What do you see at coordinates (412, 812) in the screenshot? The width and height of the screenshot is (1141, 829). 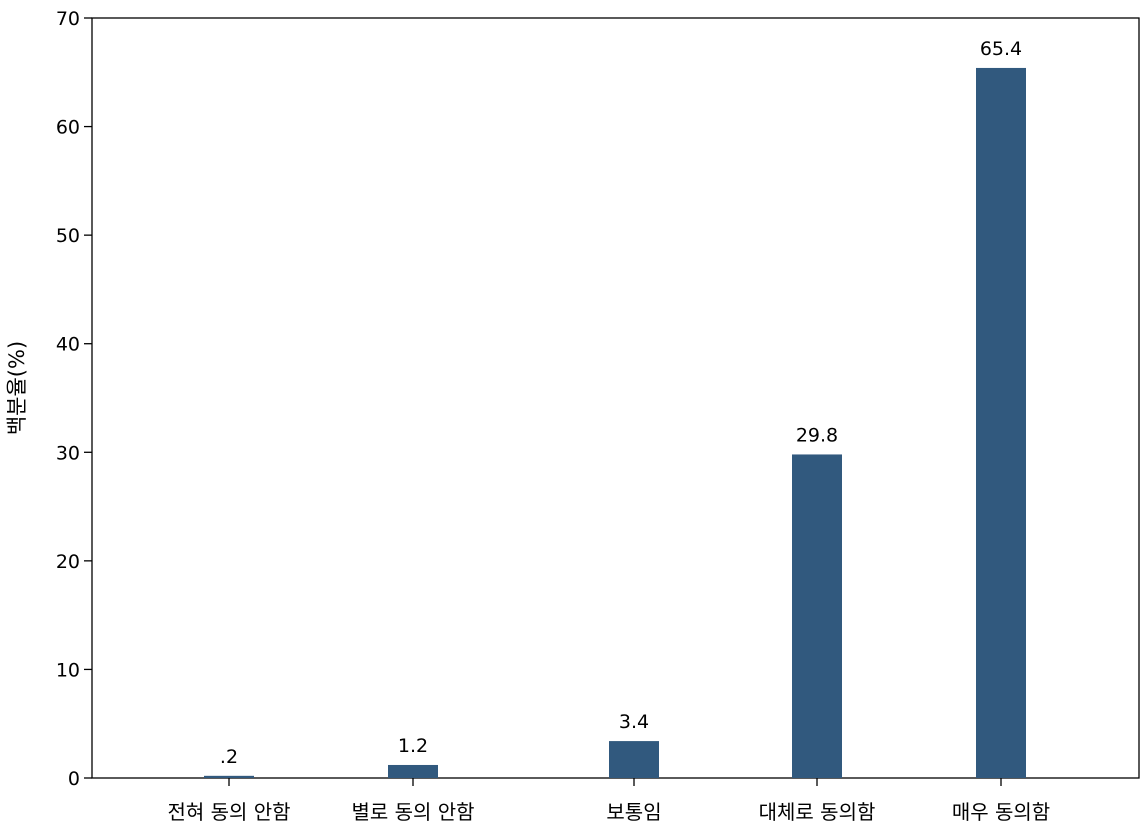 I see `x-tick-label: 별로 동의 안함` at bounding box center [412, 812].